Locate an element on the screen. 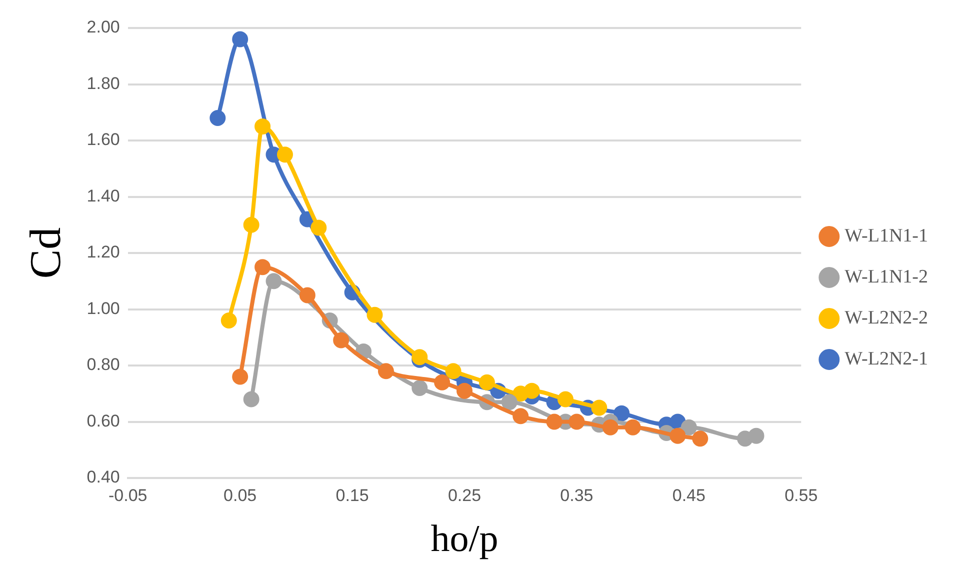 The image size is (960, 580). y-tick-label: 2.00 is located at coordinates (103, 27).